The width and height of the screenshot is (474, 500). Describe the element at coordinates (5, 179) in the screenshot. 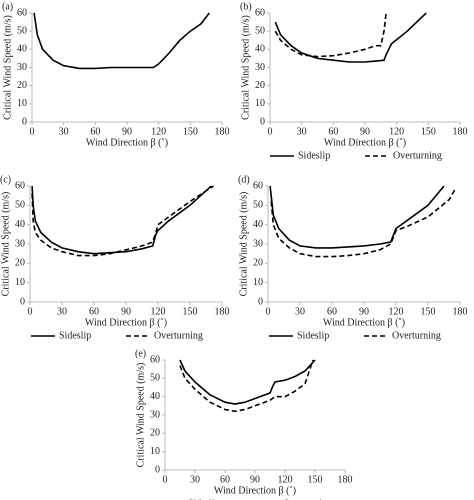

I see `panel-label: (c)` at that location.